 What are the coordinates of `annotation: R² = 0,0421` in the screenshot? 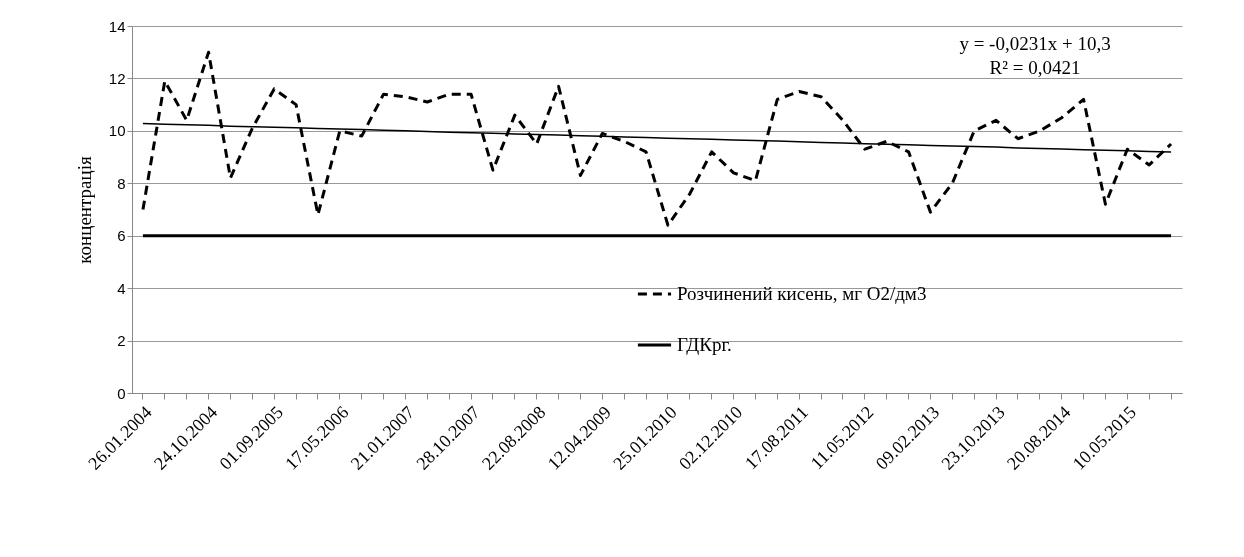 It's located at (1035, 67).